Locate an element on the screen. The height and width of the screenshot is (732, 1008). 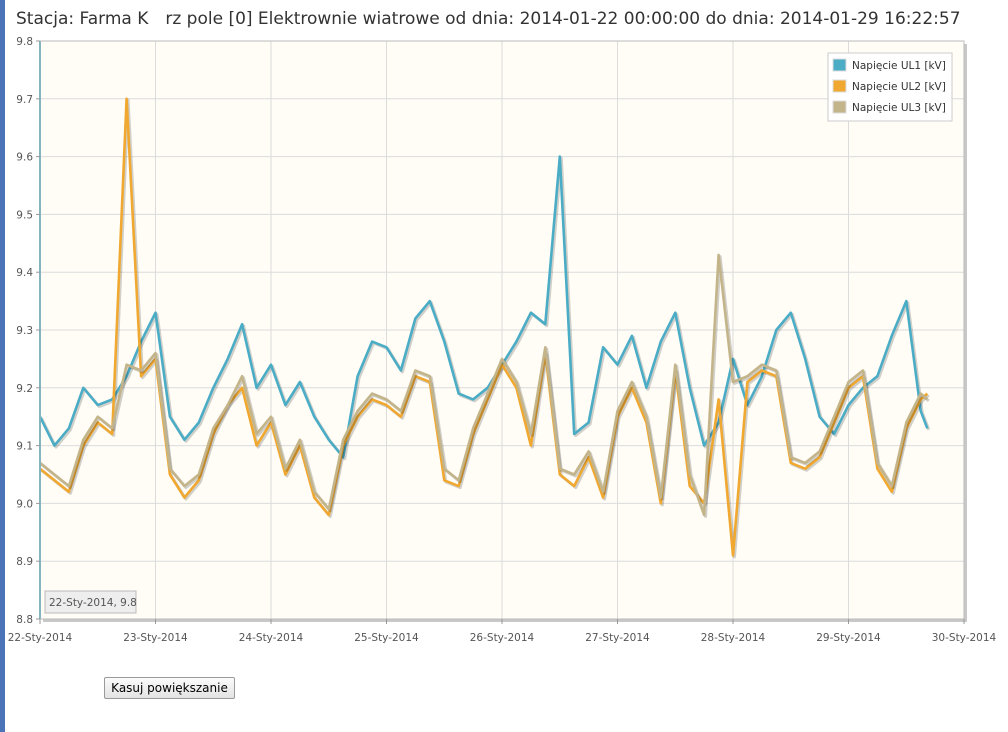
y-tick-label: 8.9 is located at coordinates (24, 562).